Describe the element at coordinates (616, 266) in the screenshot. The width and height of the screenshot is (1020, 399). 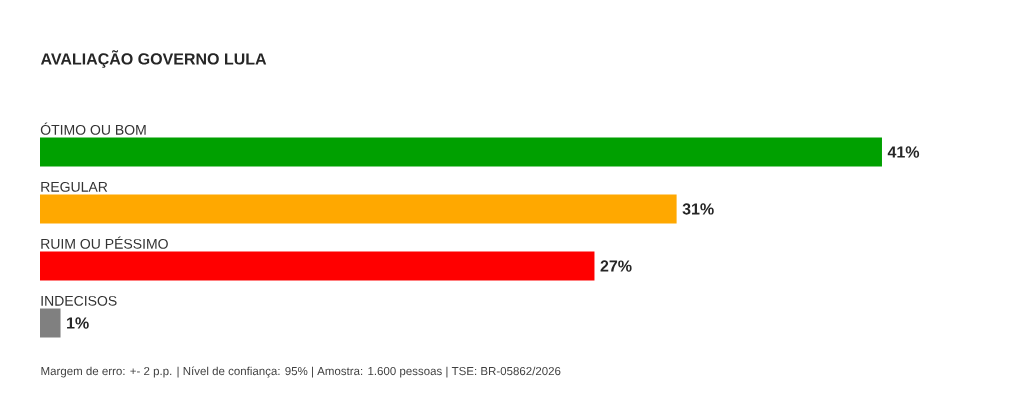
I see `data-label: 27%` at that location.